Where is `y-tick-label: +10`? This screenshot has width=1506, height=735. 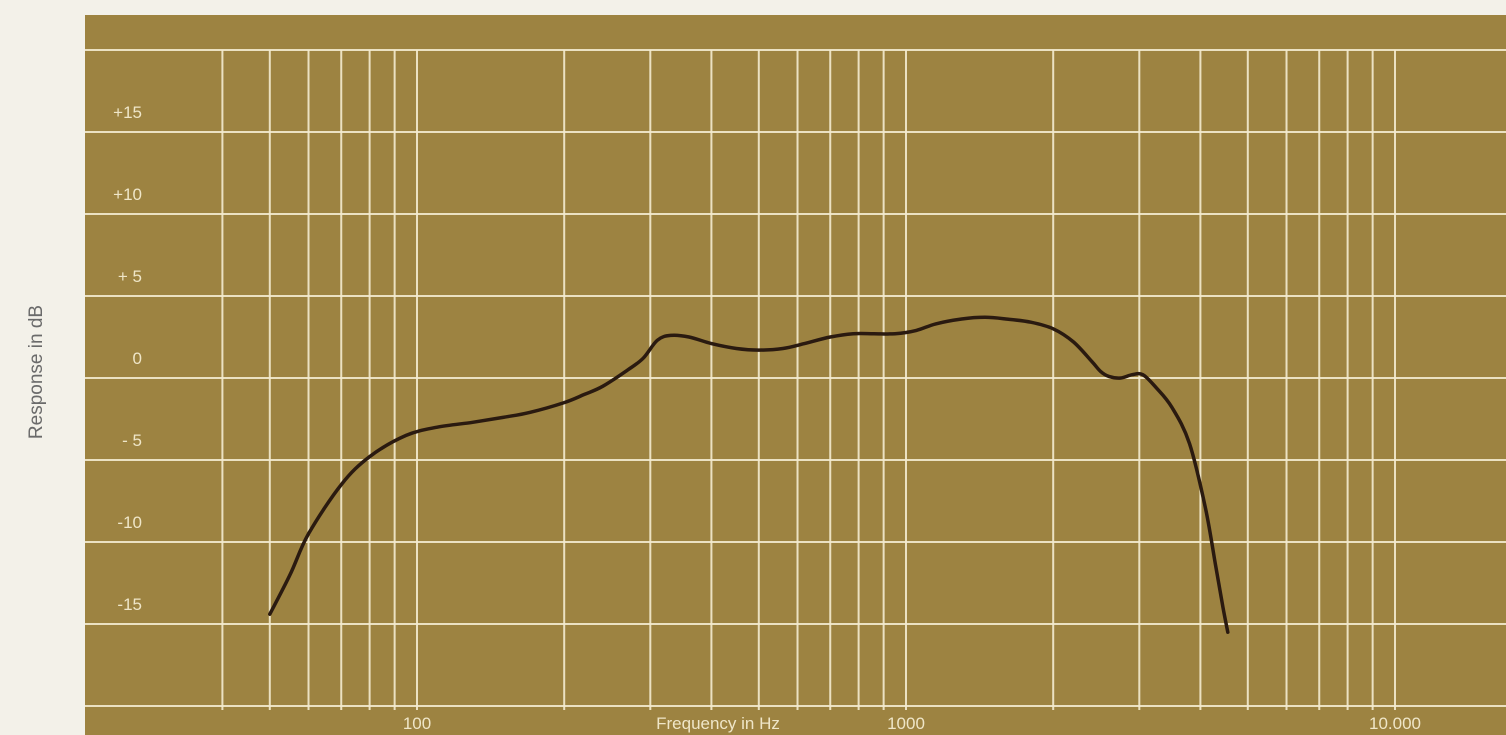
y-tick-label: +10 is located at coordinates (127, 194).